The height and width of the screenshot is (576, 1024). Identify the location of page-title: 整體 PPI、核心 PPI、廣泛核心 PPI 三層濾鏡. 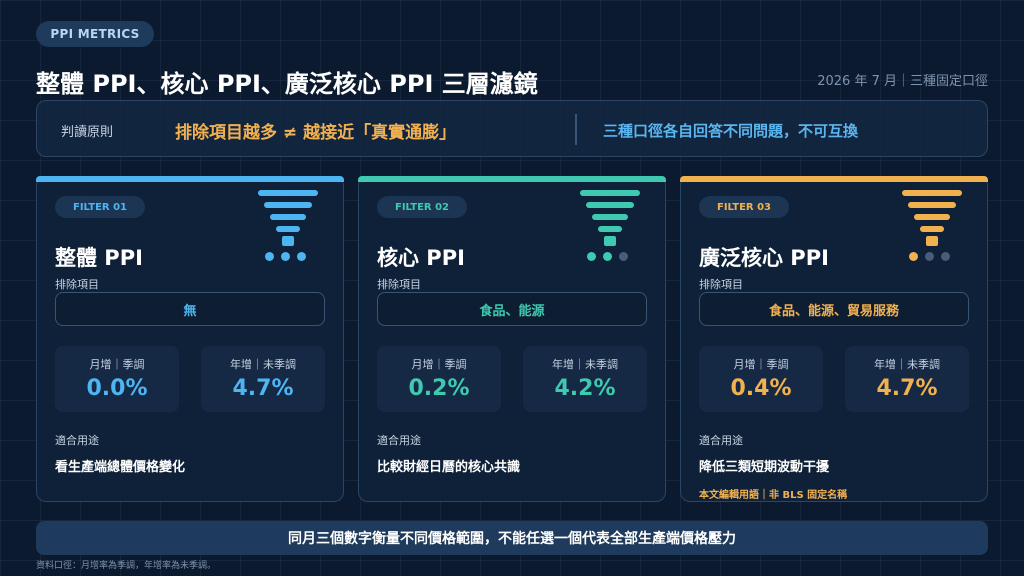
(287, 84).